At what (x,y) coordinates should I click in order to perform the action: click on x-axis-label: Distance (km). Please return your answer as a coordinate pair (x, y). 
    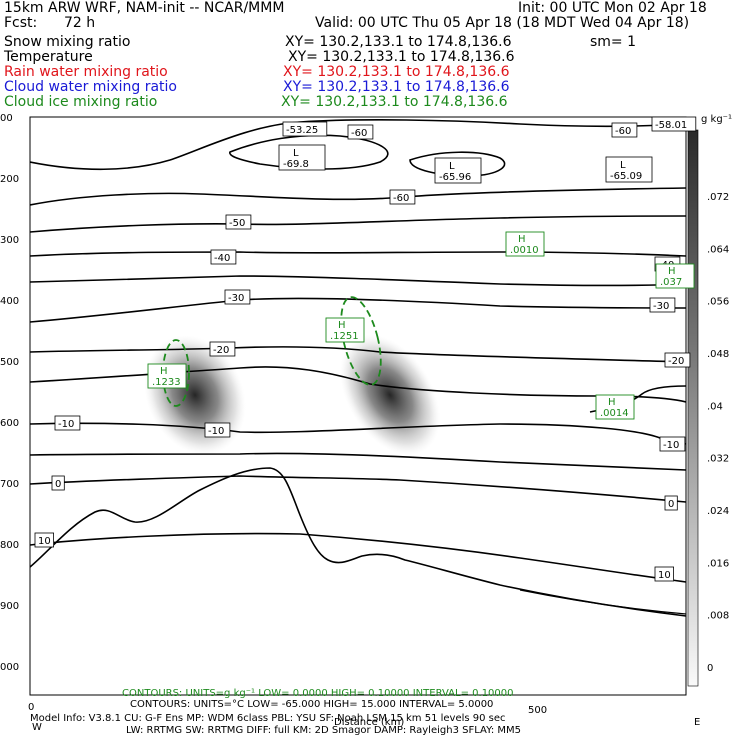
    Looking at the image, I should click on (369, 722).